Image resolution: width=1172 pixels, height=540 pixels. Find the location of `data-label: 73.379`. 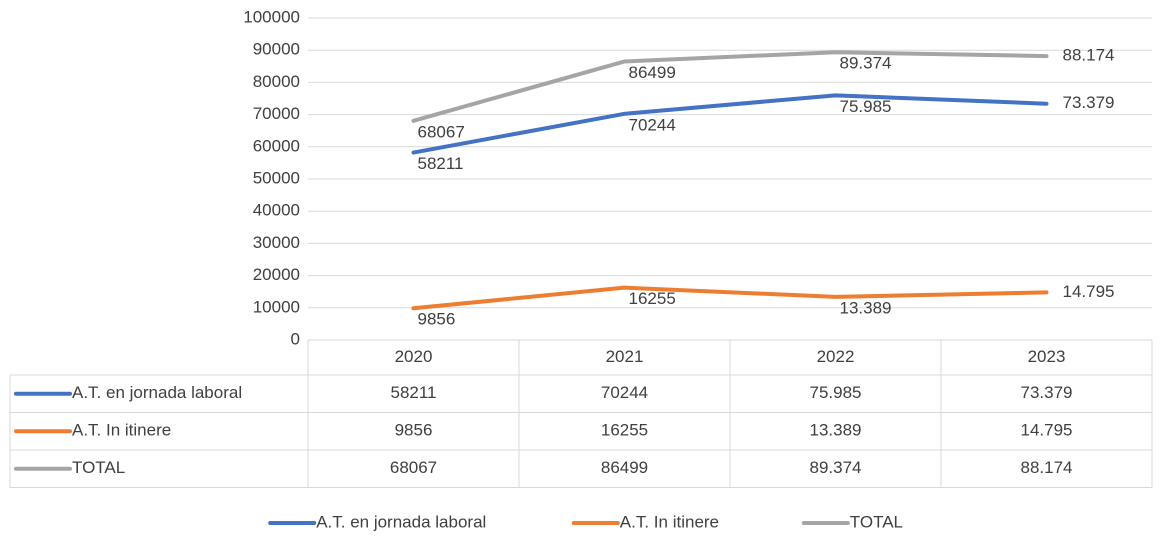

data-label: 73.379 is located at coordinates (1089, 102).